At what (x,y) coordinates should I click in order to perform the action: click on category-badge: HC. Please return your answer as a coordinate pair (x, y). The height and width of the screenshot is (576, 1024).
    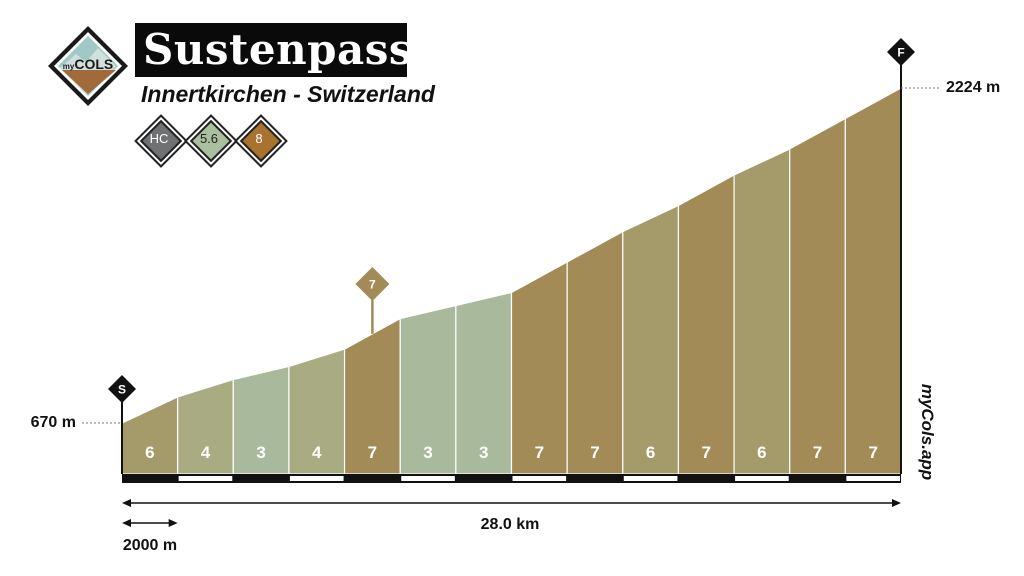
    Looking at the image, I should click on (161, 141).